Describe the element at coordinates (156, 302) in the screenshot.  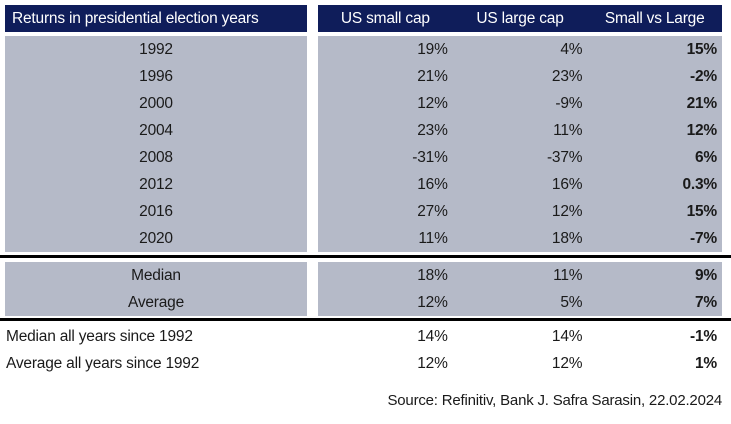
I see `stat-label: Average` at that location.